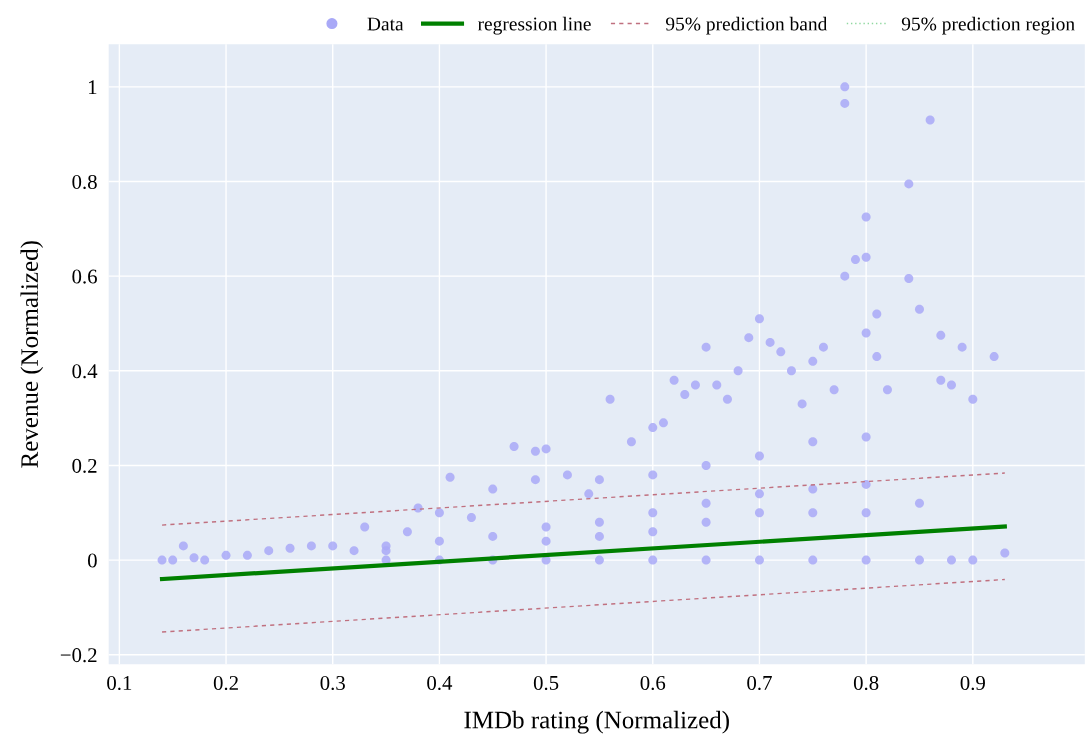  Describe the element at coordinates (546, 683) in the screenshot. I see `x-tick-label: 0.5` at that location.